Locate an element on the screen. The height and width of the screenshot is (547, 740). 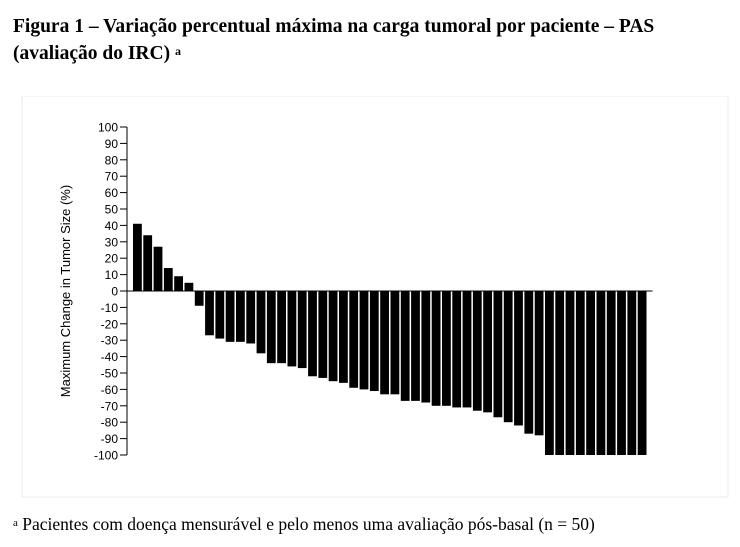
footnote-marker: a is located at coordinates (15, 523).